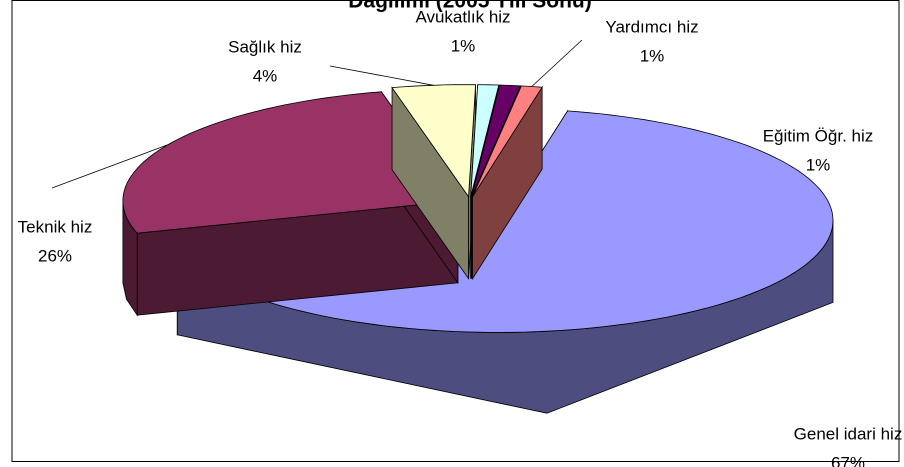 This screenshot has height=467, width=904. I want to click on slice-label: Teknik hiz, so click(55, 226).